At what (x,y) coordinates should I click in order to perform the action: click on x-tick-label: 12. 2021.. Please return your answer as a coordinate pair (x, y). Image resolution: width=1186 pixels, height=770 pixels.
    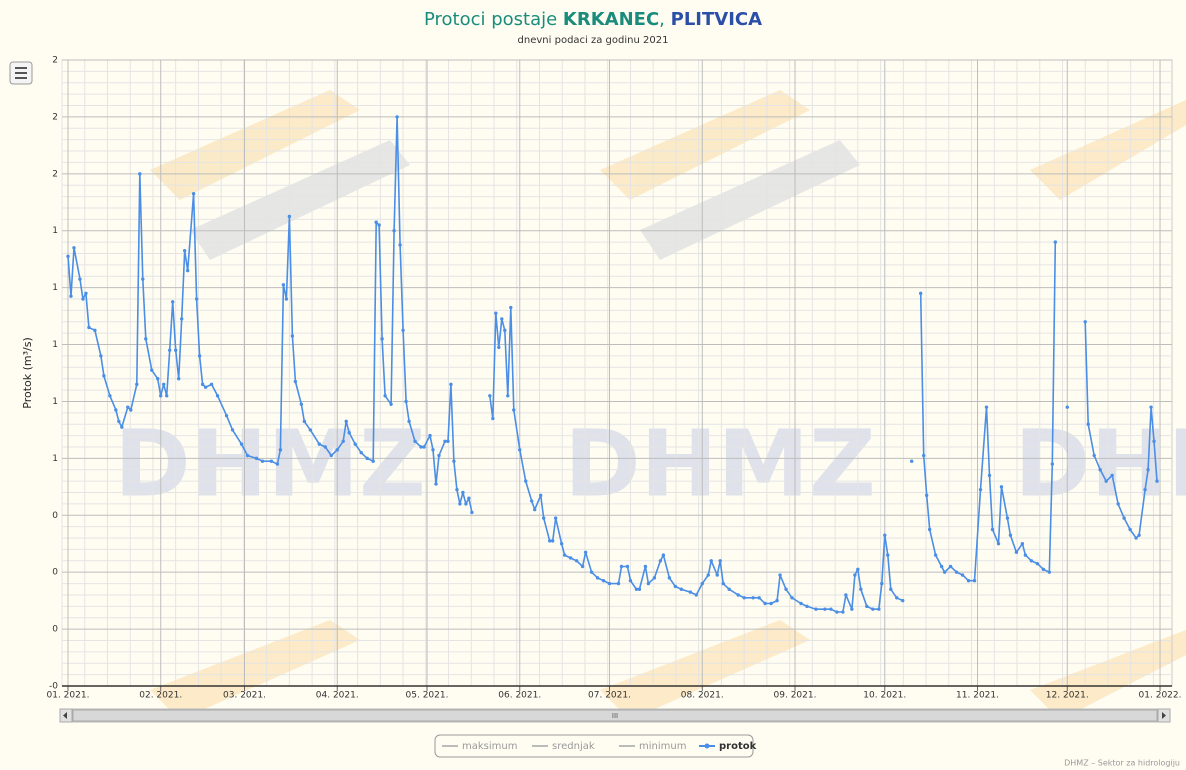
    Looking at the image, I should click on (1067, 696).